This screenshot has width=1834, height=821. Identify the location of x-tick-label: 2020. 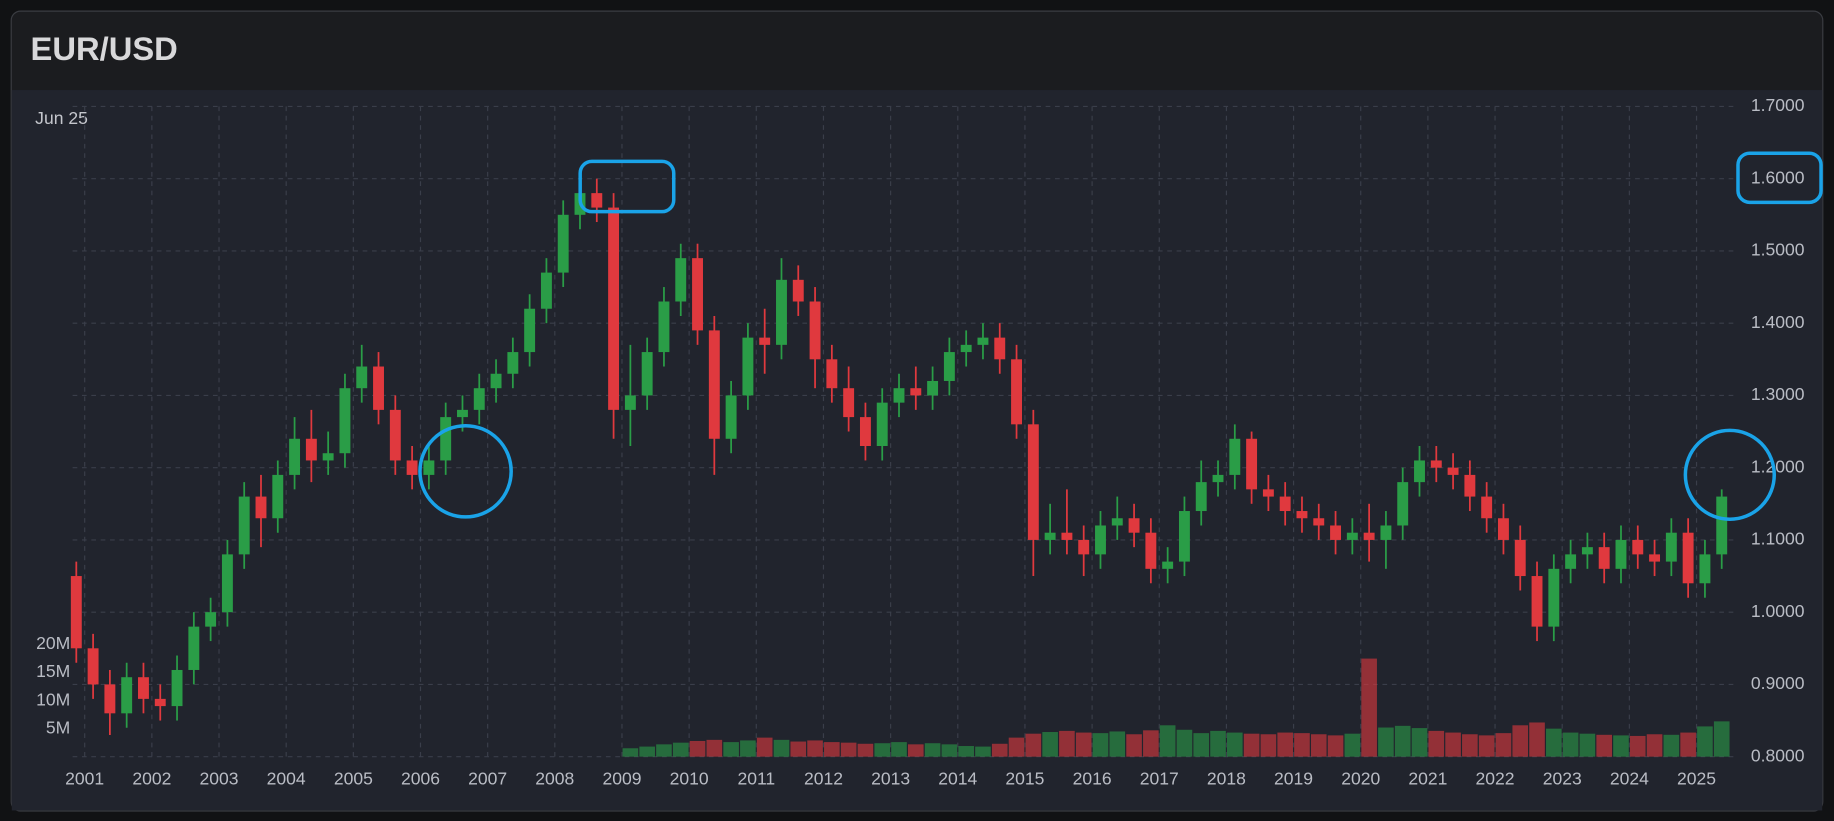
(1360, 779).